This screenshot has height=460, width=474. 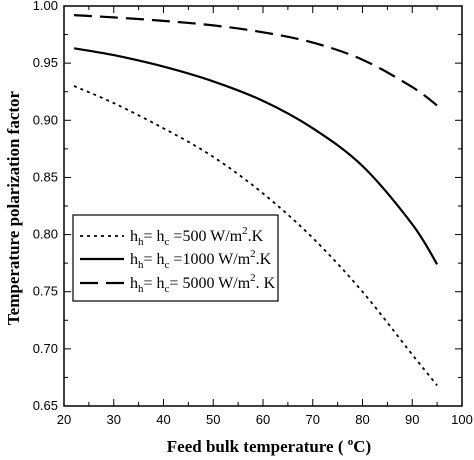 What do you see at coordinates (213, 419) in the screenshot?
I see `x-tick-label: 50` at bounding box center [213, 419].